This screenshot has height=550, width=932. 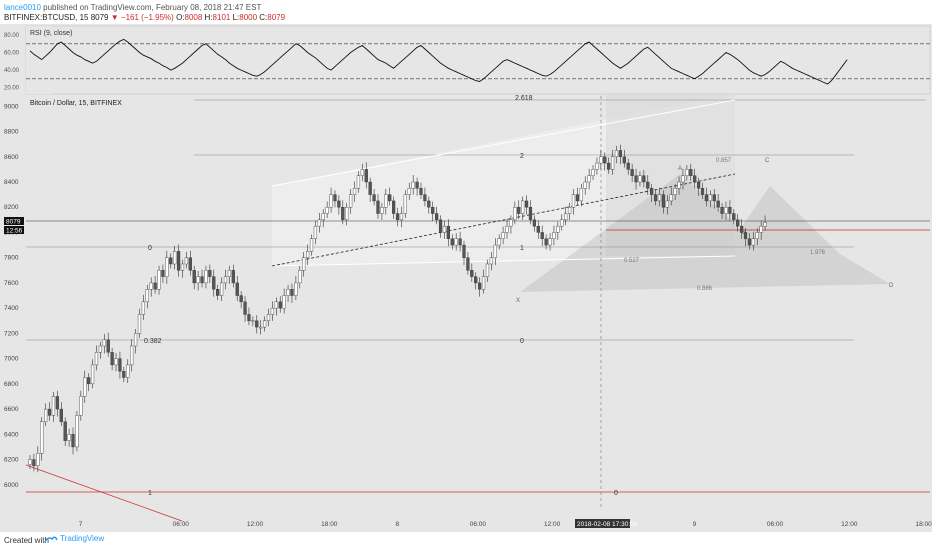 What do you see at coordinates (22, 7) in the screenshot?
I see `author-link: lance0010` at bounding box center [22, 7].